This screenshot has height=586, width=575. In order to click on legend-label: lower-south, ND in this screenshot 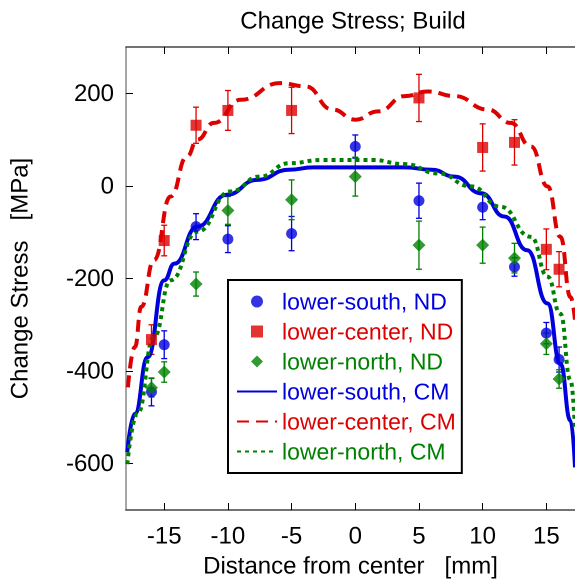, I will do `click(364, 301)`.